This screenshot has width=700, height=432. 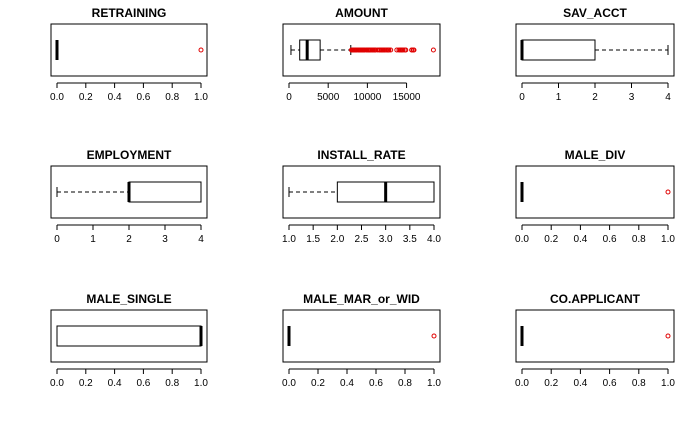 I want to click on panel-title: MALE_MAR_or_WID, so click(x=361, y=299).